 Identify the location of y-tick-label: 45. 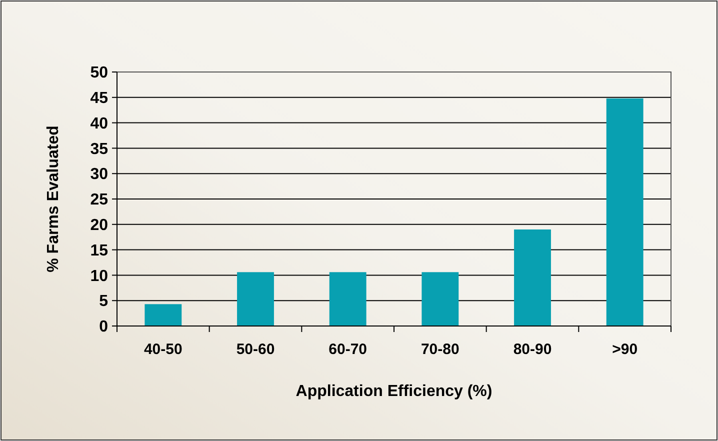
(99, 98).